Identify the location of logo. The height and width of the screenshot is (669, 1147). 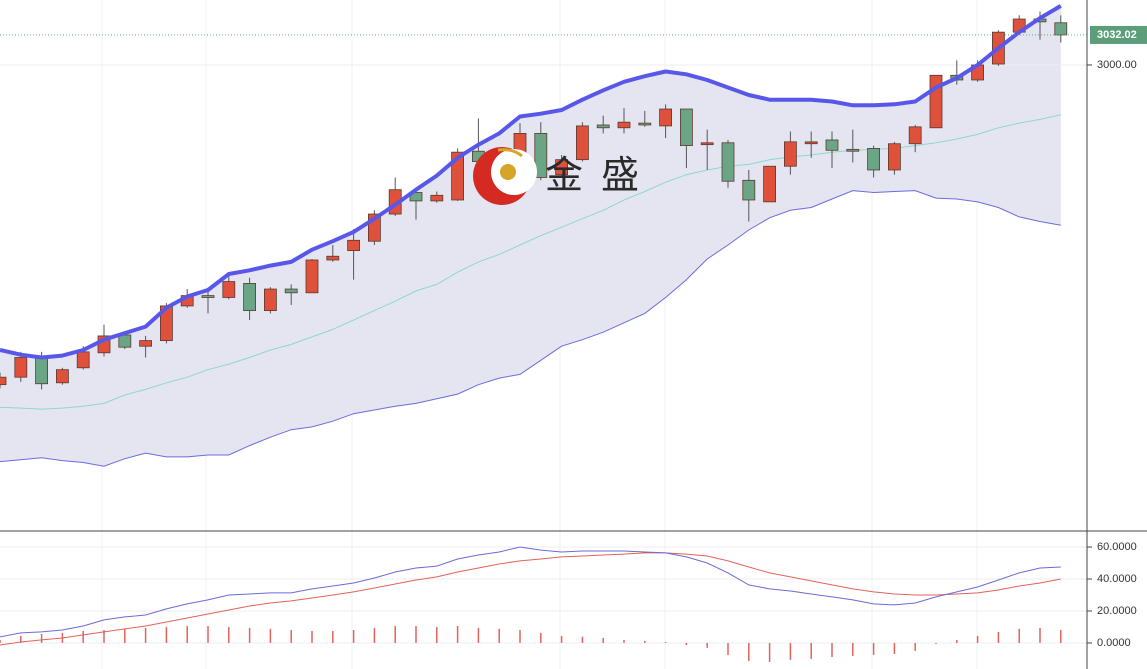
(505, 176).